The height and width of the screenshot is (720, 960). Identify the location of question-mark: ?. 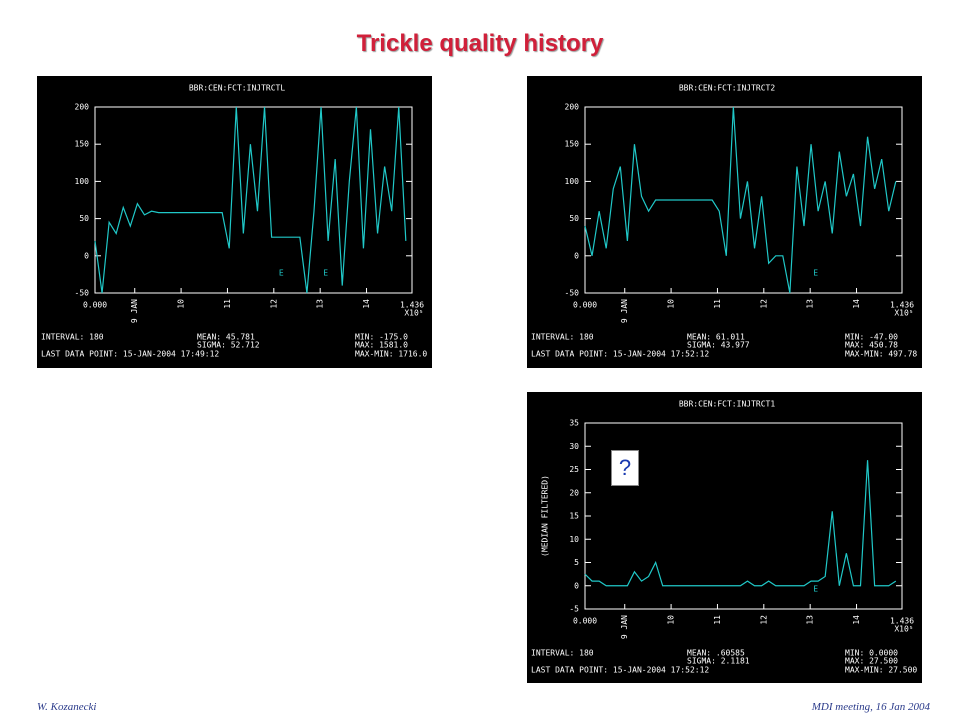
(625, 468).